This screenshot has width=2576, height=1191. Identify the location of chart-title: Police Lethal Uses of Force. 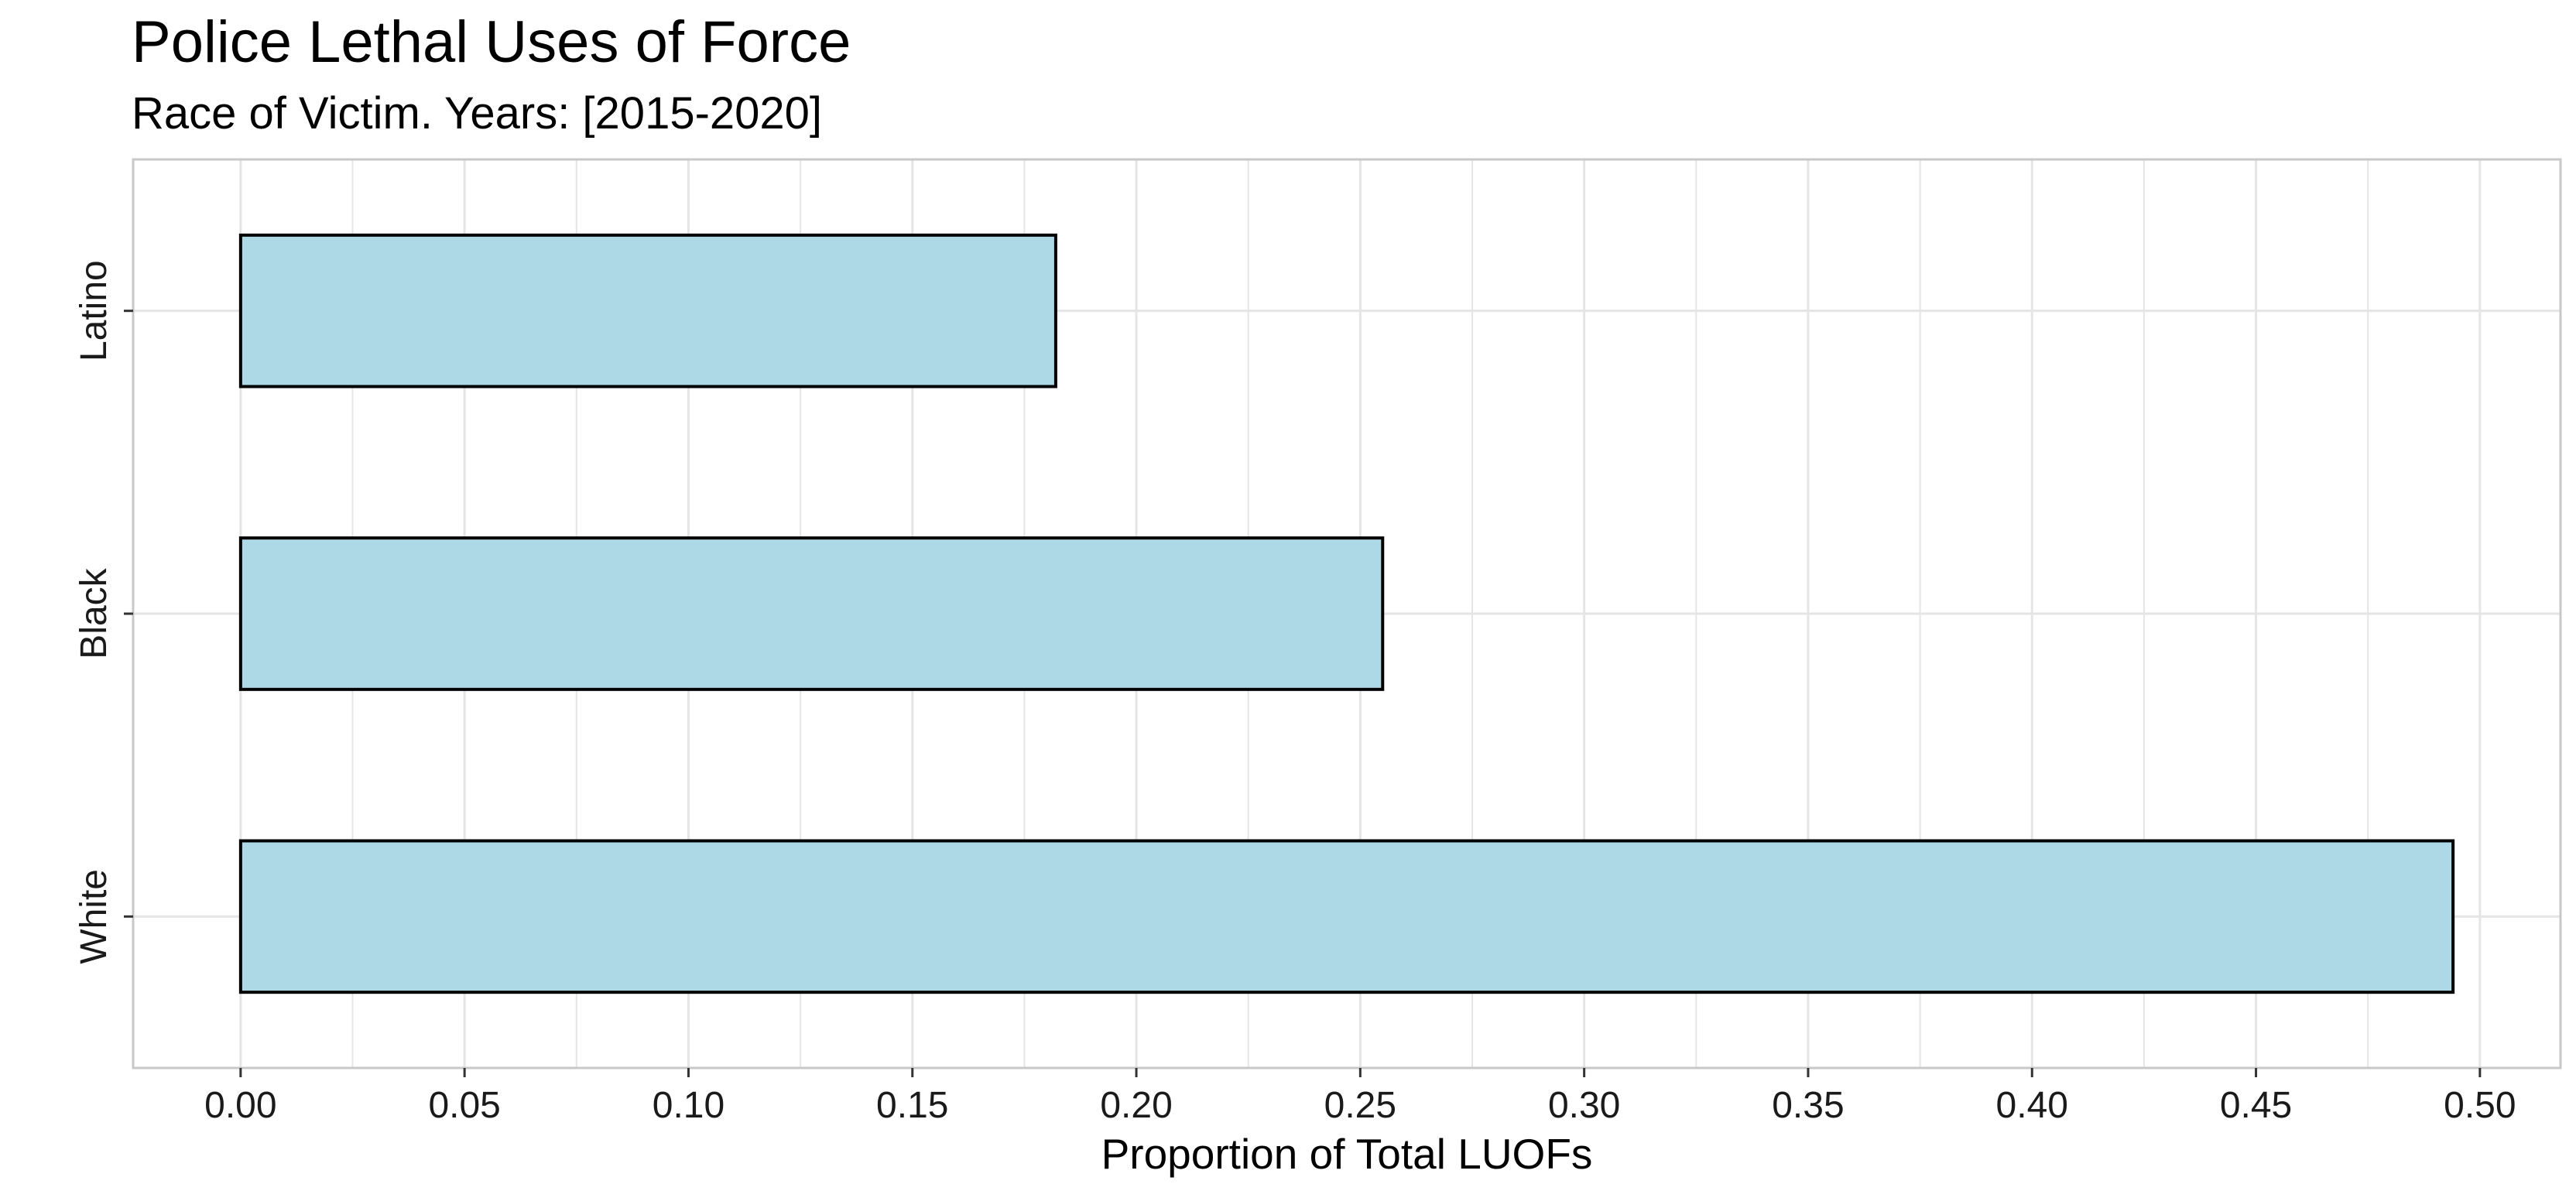
(491, 42).